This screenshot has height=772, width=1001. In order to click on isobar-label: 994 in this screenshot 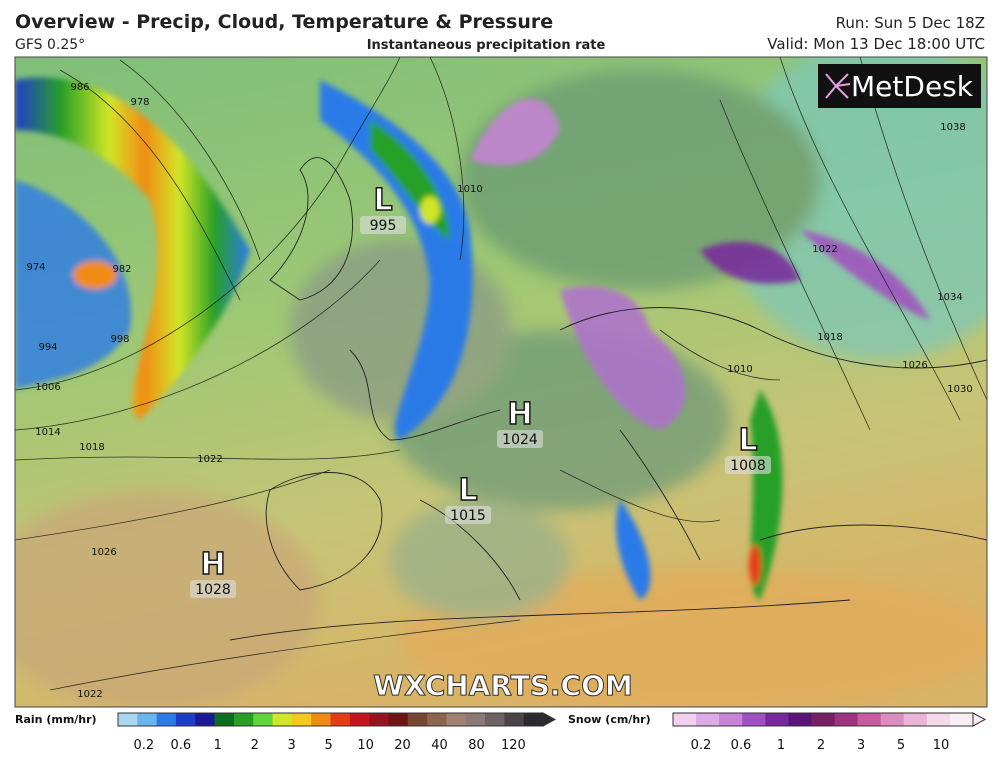, I will do `click(47, 347)`.